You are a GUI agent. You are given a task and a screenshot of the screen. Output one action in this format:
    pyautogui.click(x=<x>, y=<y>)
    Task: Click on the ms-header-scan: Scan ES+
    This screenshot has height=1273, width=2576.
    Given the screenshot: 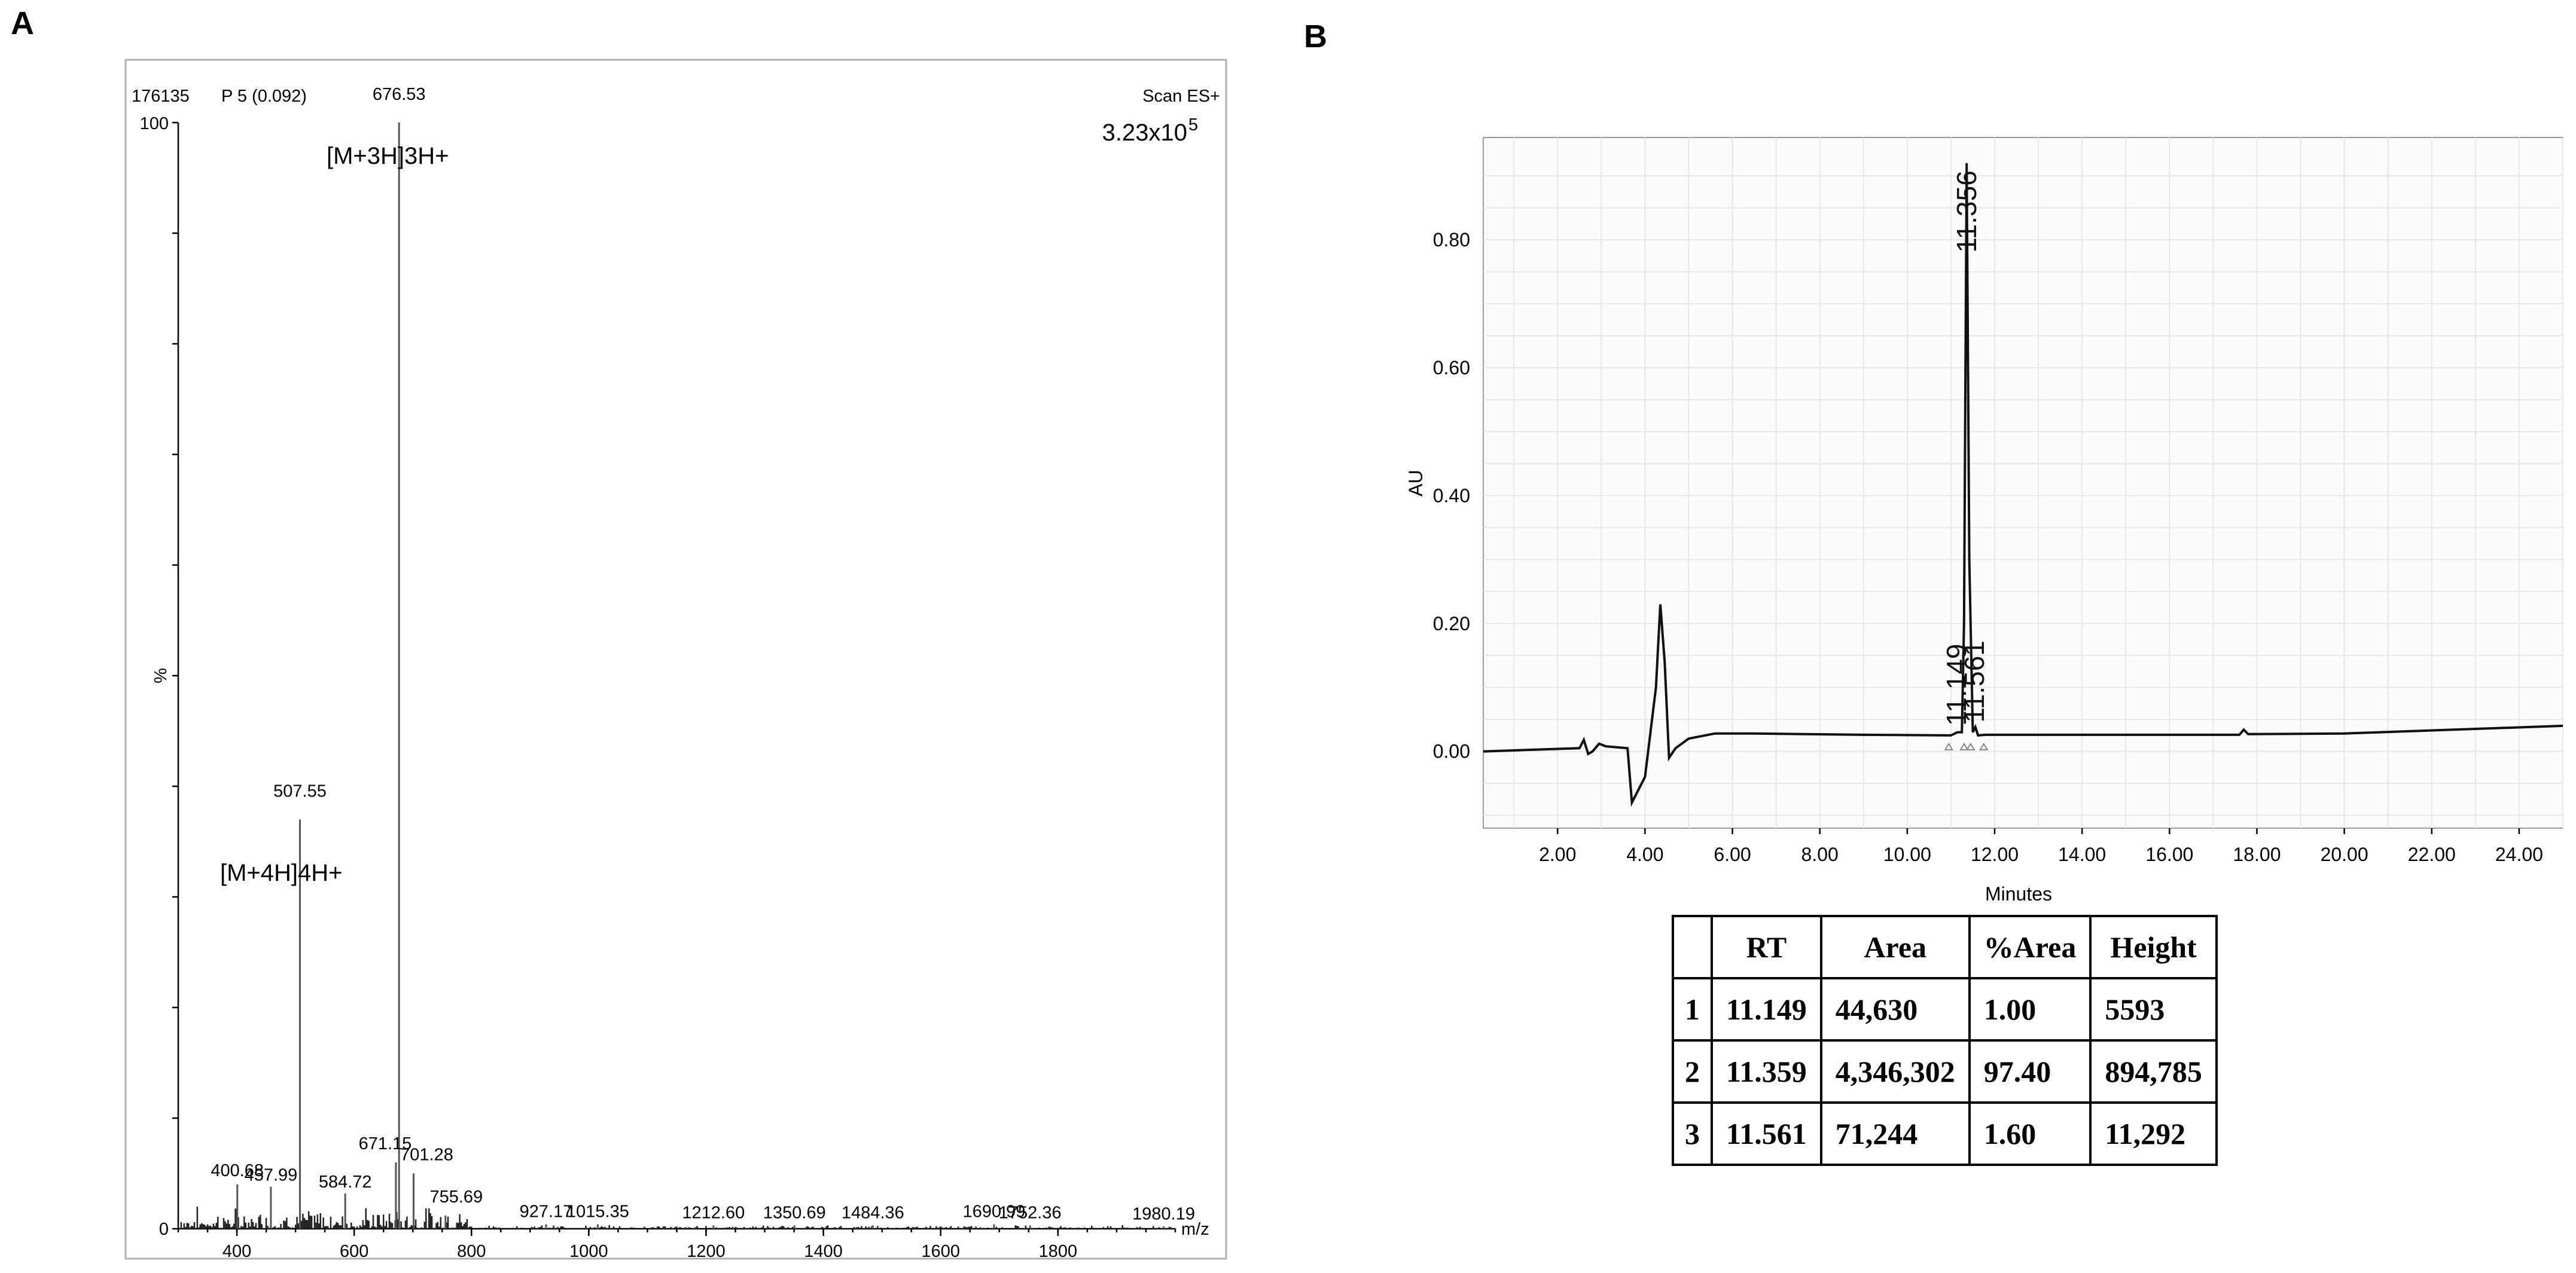 What is the action you would take?
    pyautogui.click(x=1181, y=96)
    